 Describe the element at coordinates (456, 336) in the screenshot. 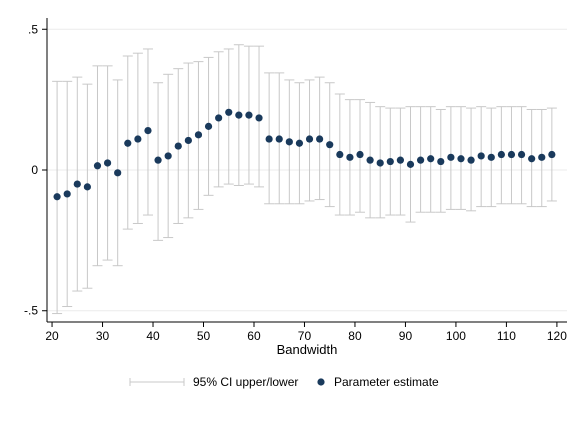

I see `x-tick-label-8: 100` at that location.